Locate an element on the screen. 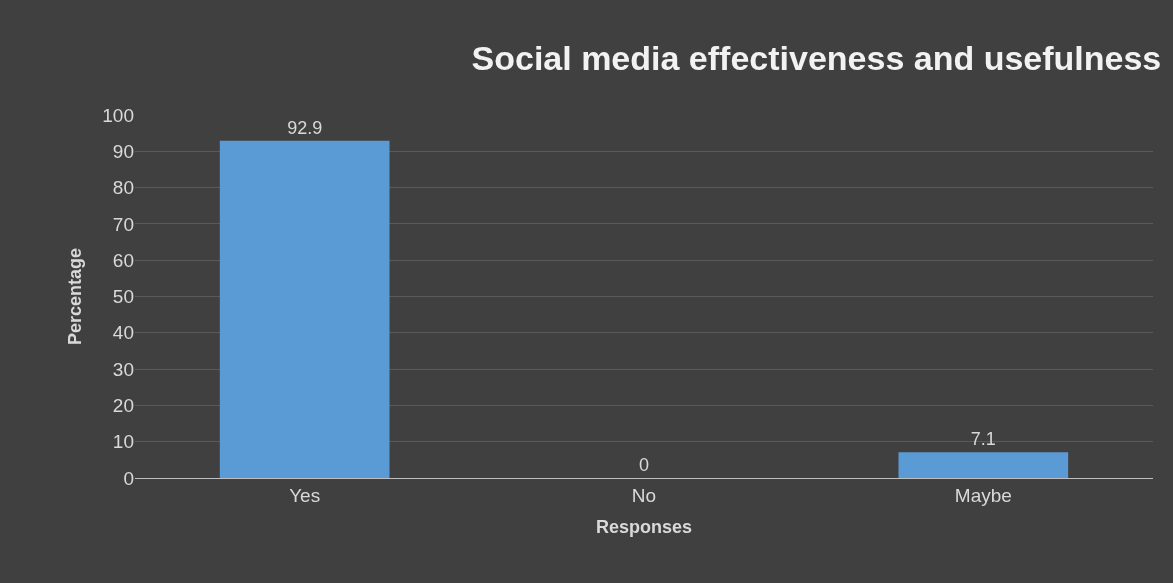  x-tick-label: No is located at coordinates (644, 495).